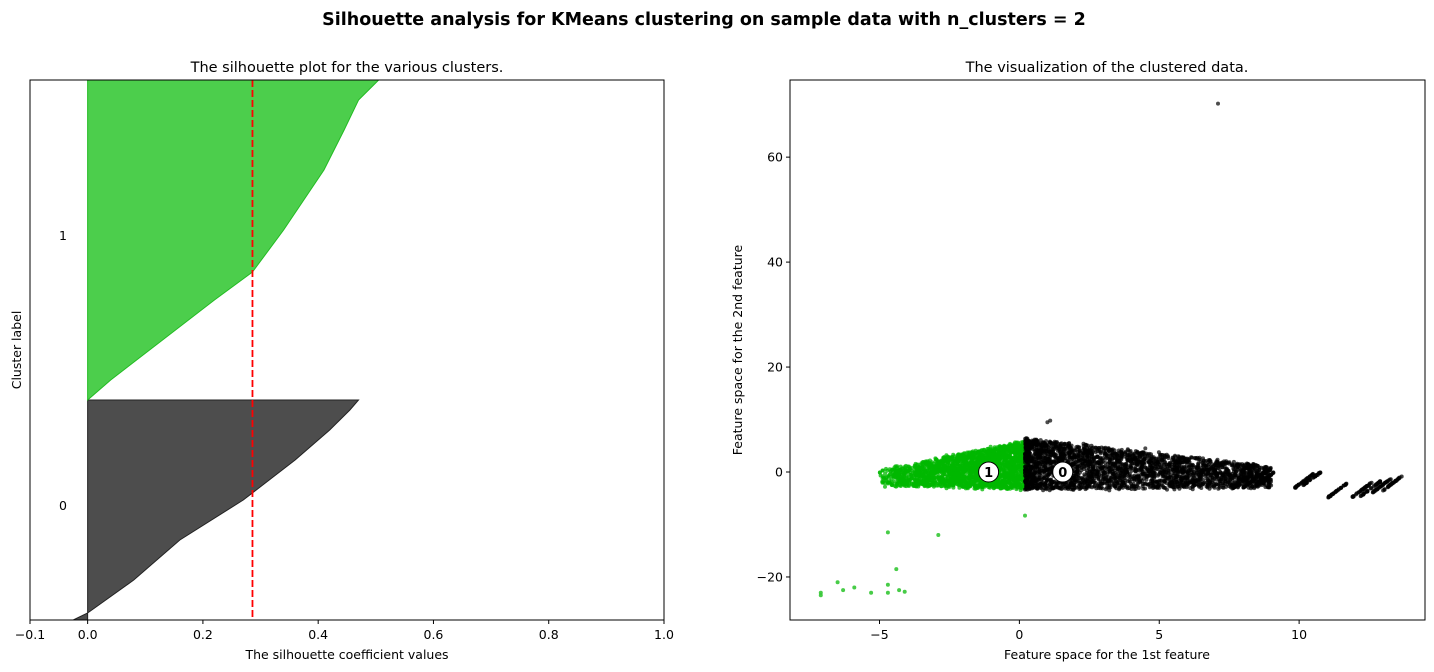  What do you see at coordinates (318, 634) in the screenshot?
I see `x-tick-label: 0.4` at bounding box center [318, 634].